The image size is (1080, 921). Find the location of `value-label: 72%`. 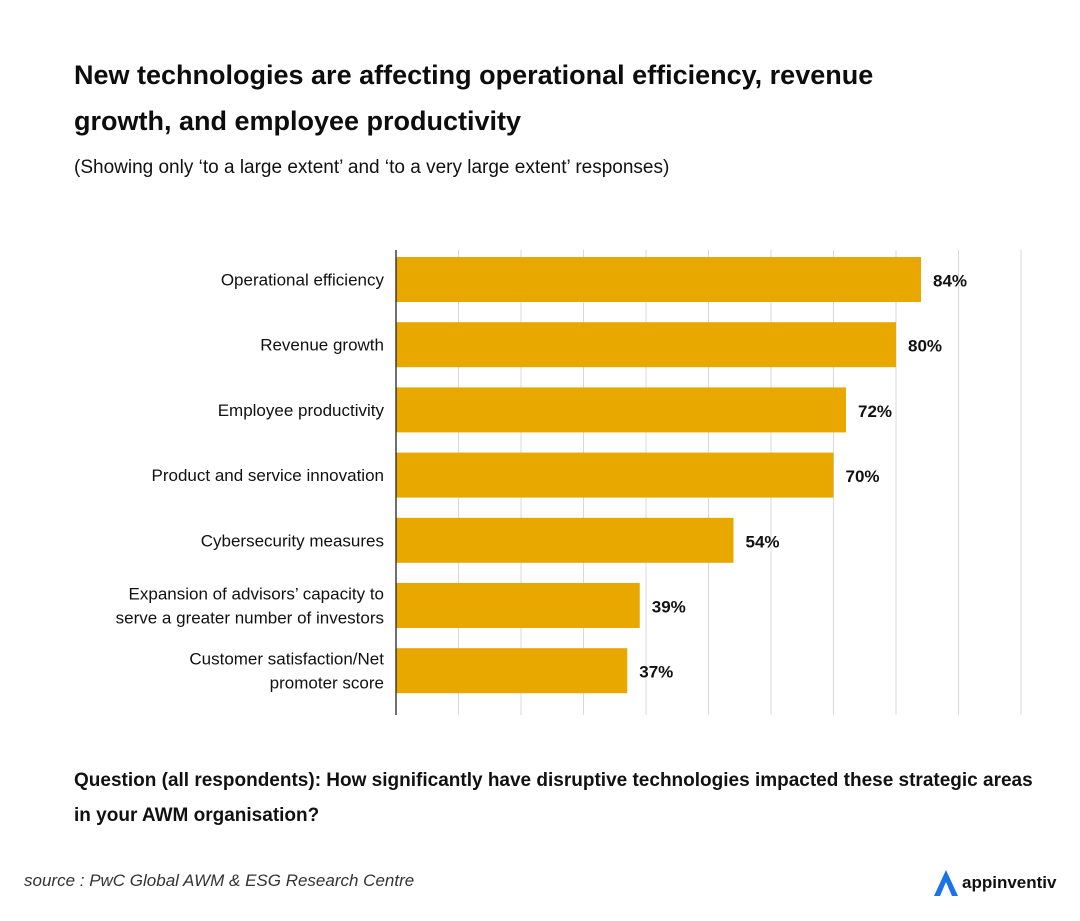

value-label: 72% is located at coordinates (875, 411).